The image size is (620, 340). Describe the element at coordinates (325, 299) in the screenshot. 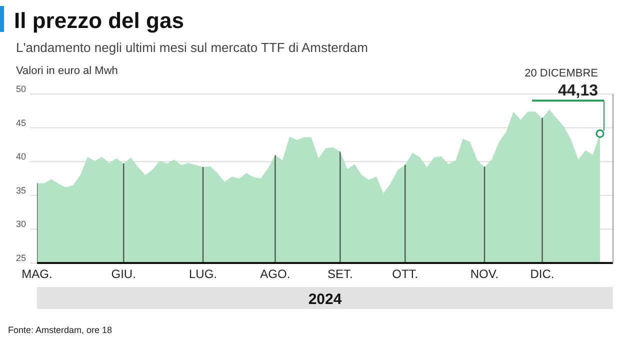

I see `x-axis-title: 2024` at that location.